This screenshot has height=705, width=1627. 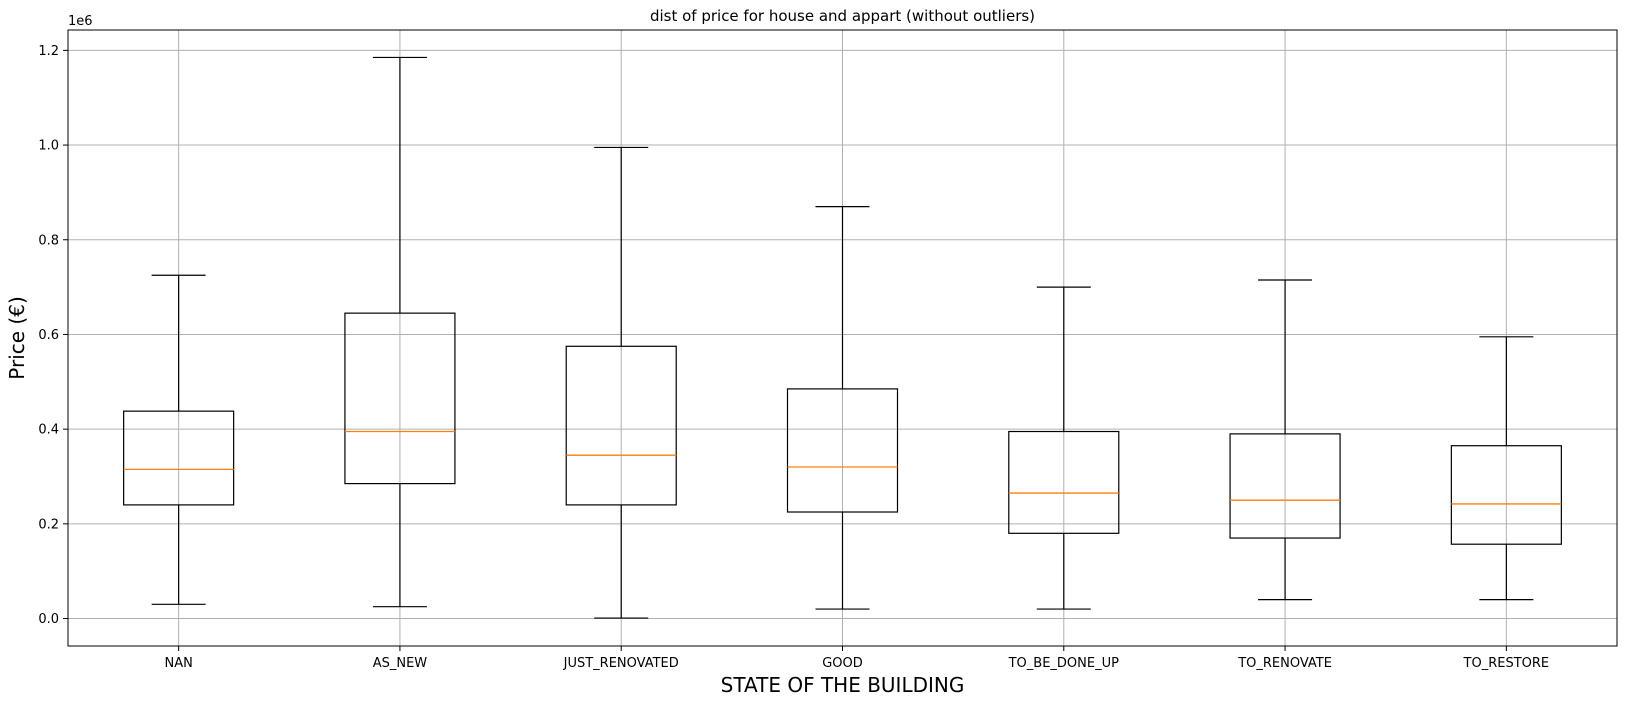 I want to click on y-tick-label: 0.0, so click(x=48, y=619).